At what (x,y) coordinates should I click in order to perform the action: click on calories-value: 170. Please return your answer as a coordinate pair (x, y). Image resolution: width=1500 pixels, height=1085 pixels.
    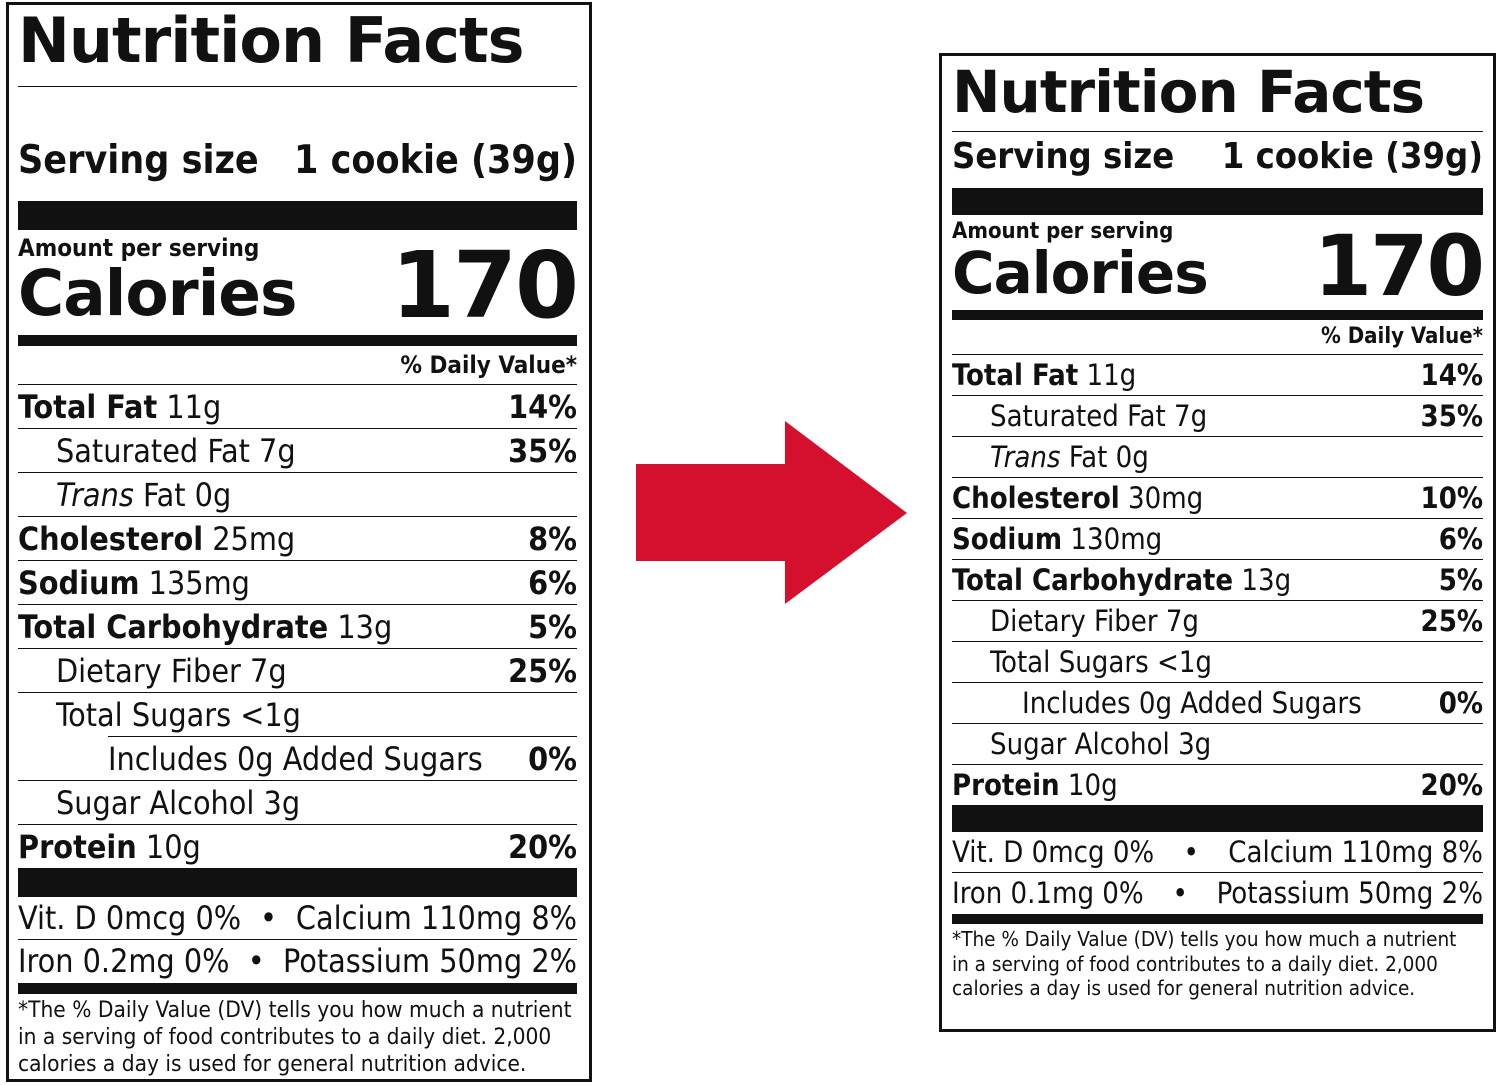
    Looking at the image, I should click on (484, 286).